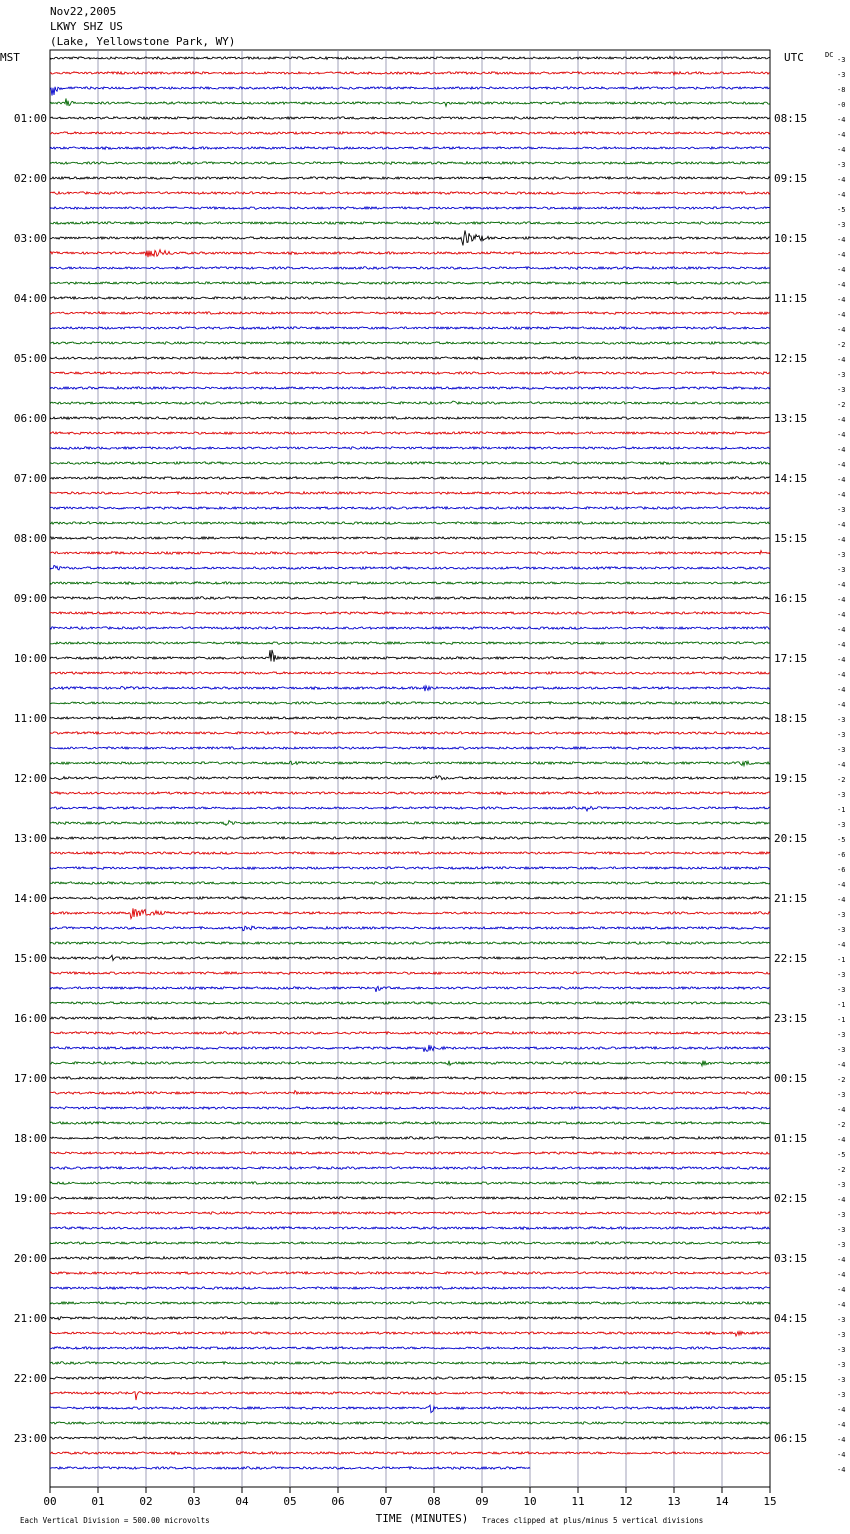 This screenshot has width=850, height=1534. What do you see at coordinates (30, 1258) in the screenshot?
I see `left-hour-label: 20:00` at bounding box center [30, 1258].